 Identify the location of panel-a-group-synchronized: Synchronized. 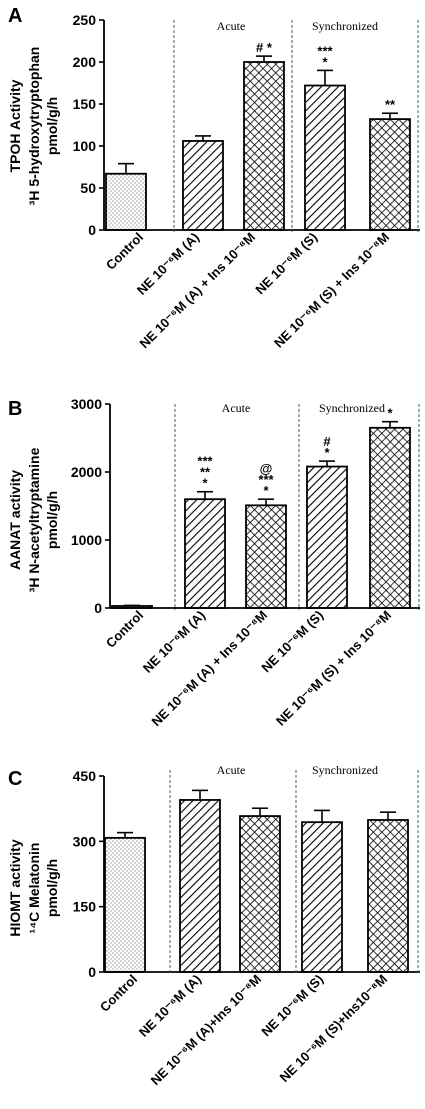
(345, 26).